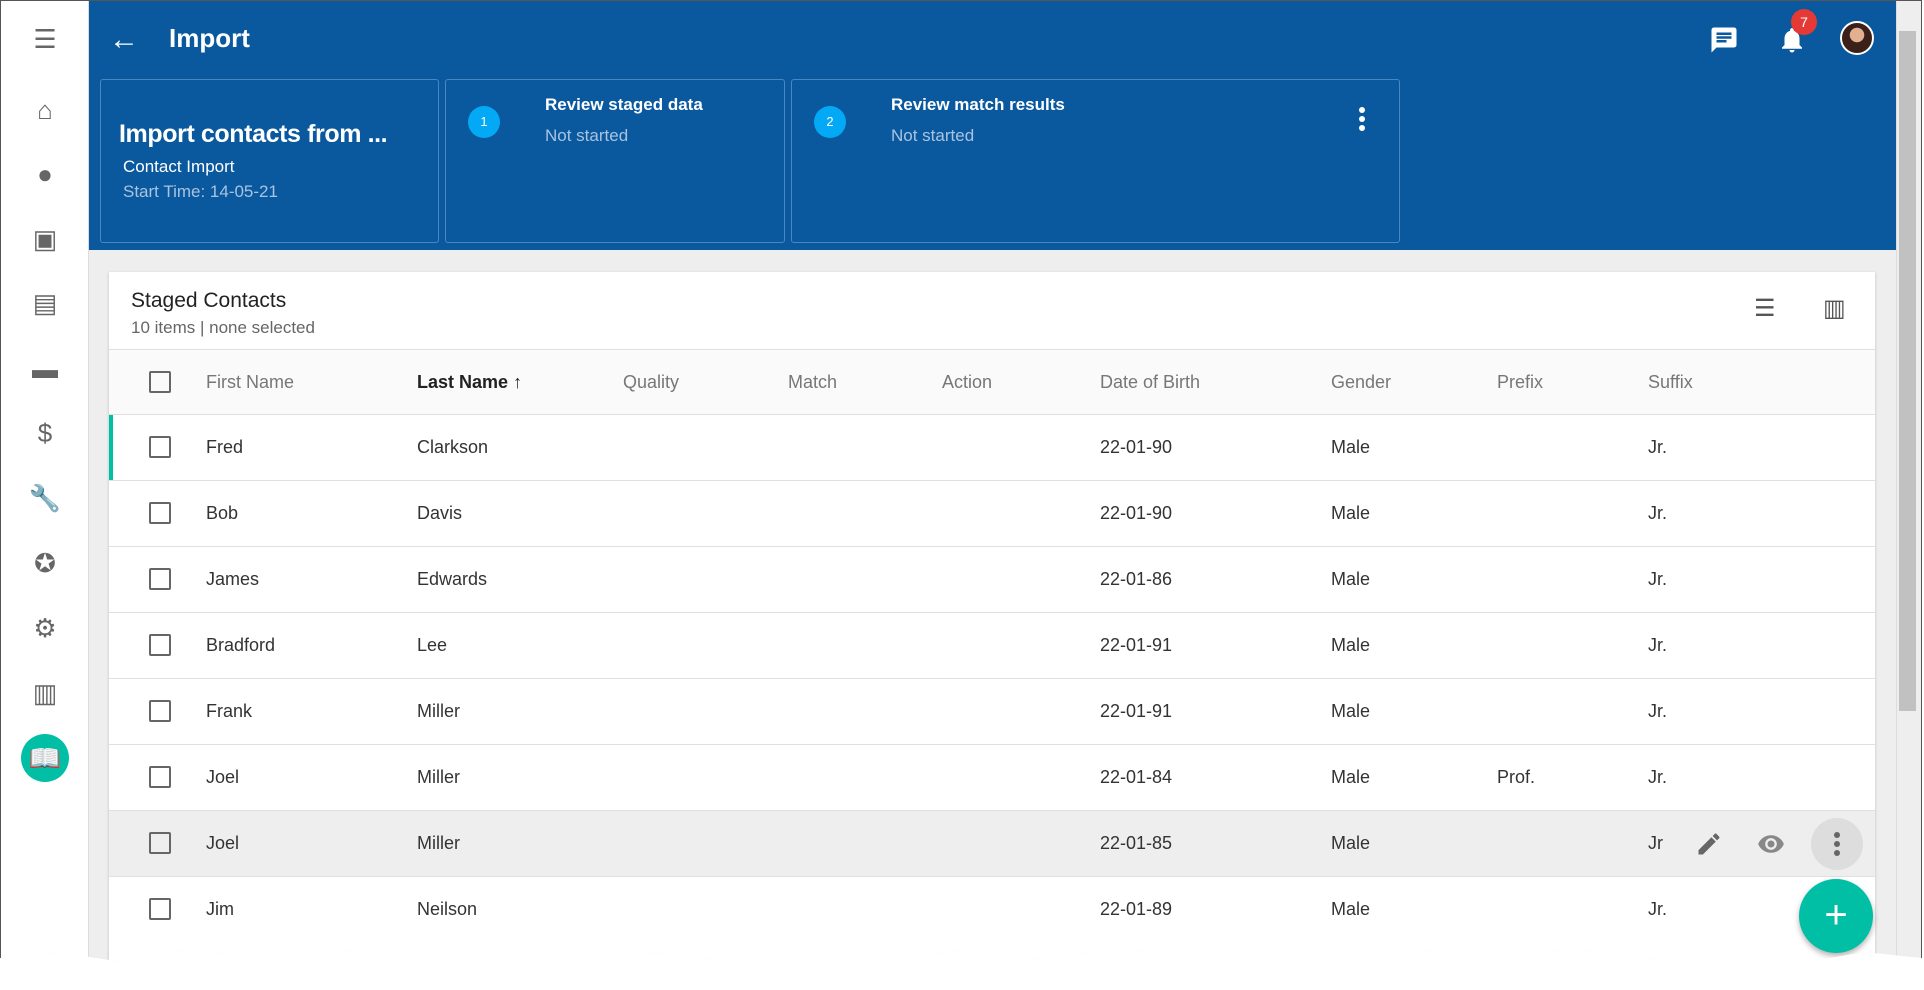 The height and width of the screenshot is (990, 1924). I want to click on page-title: Import, so click(209, 38).